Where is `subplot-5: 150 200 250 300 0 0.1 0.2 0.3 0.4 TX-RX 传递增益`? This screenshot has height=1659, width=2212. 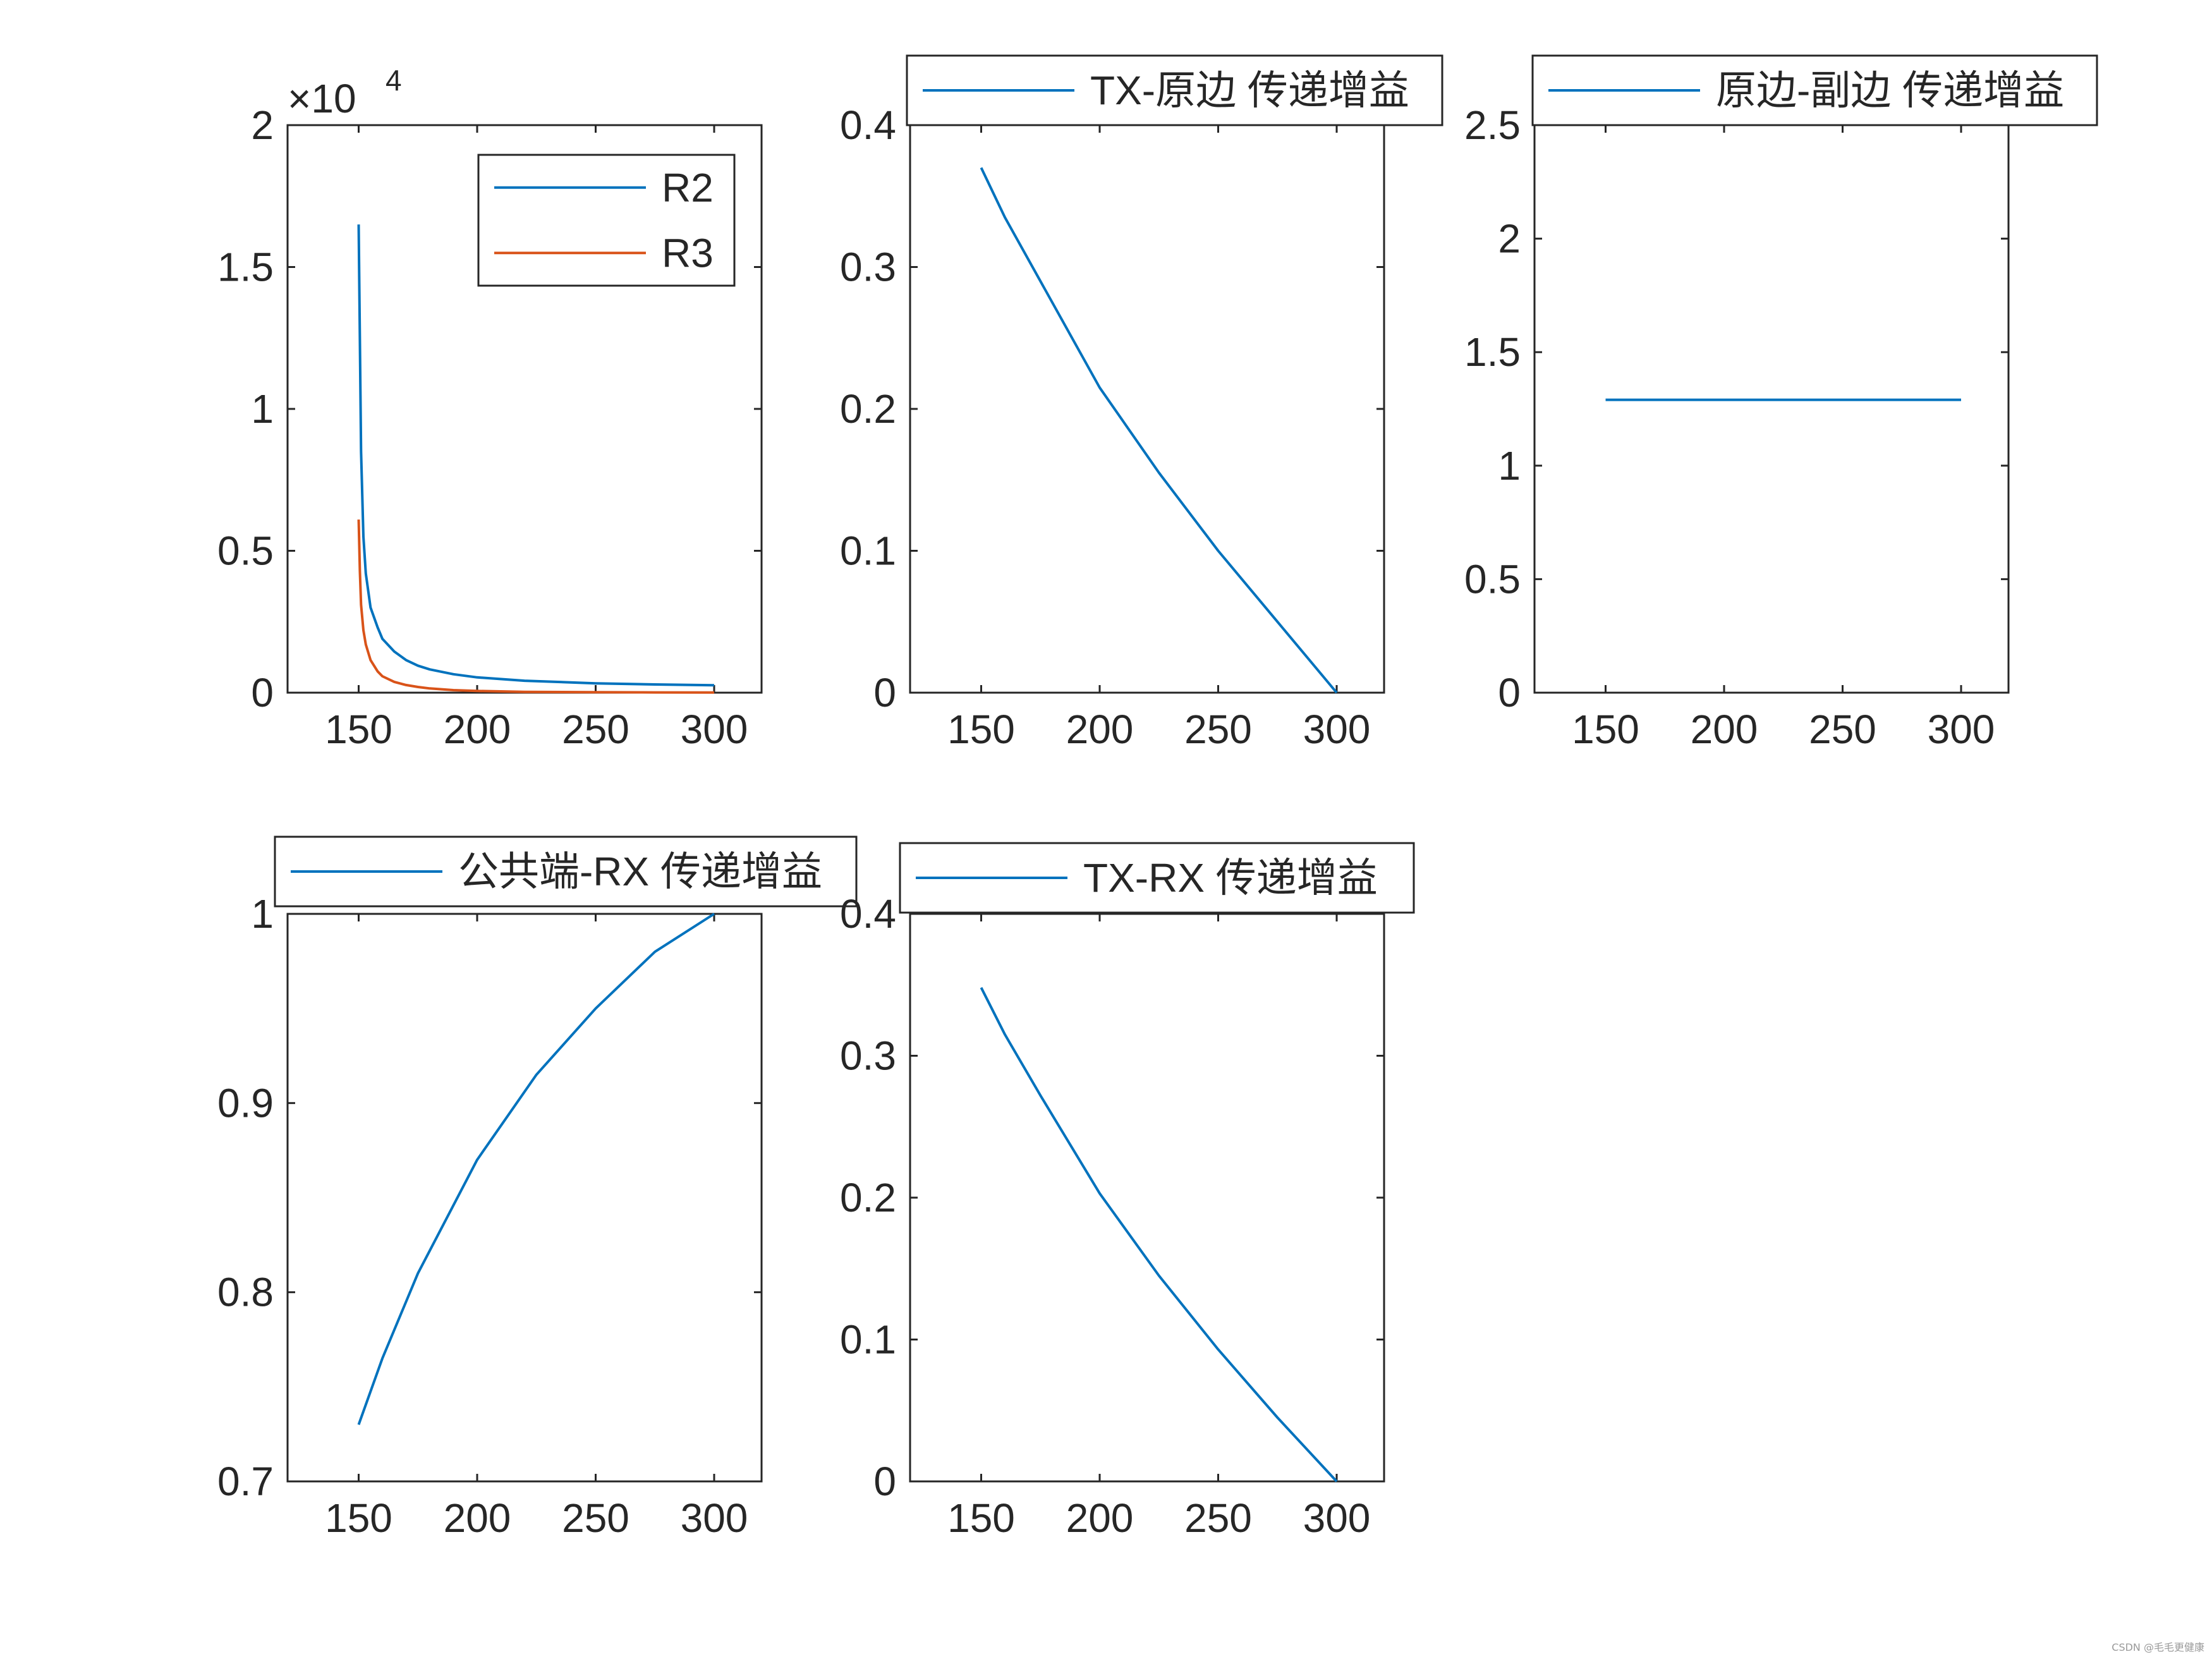
subplot-5: 150 200 250 300 0 0.1 0.2 0.3 0.4 TX-RX 传递增益 is located at coordinates (1127, 1191).